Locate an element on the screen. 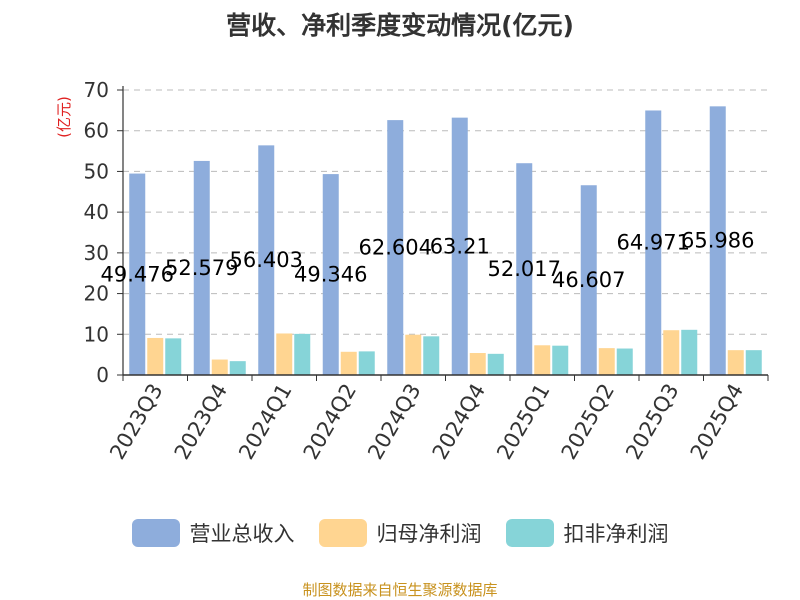  y-tick-label: 40 is located at coordinates (96, 212).